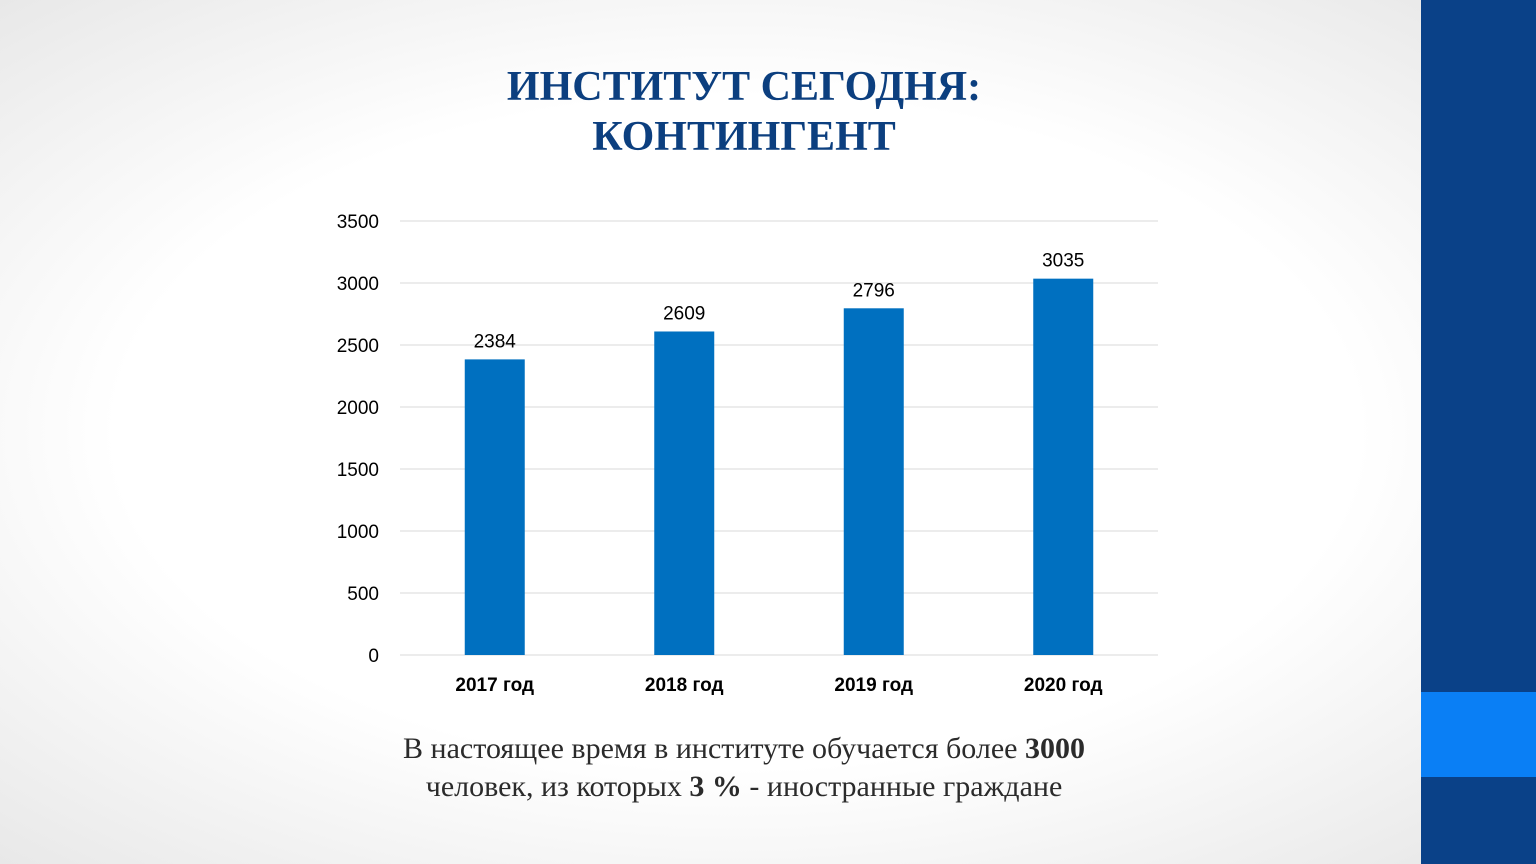 This screenshot has width=1536, height=864. Describe the element at coordinates (715, 786) in the screenshot. I see `caption-line-2-bold: 3 %` at that location.